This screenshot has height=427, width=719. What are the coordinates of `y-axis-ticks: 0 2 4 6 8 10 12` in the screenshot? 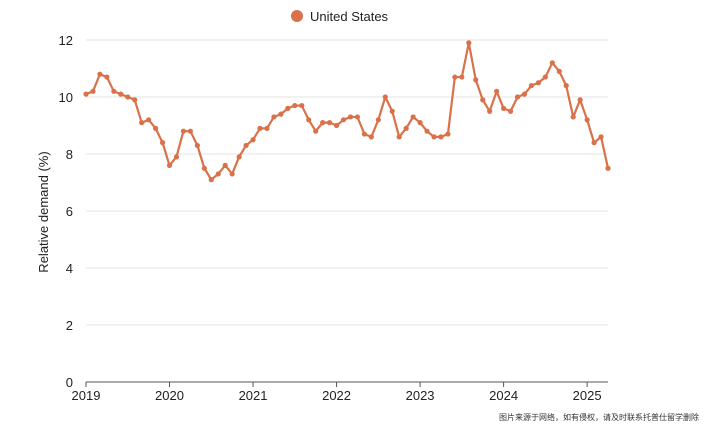 It's located at (66, 211).